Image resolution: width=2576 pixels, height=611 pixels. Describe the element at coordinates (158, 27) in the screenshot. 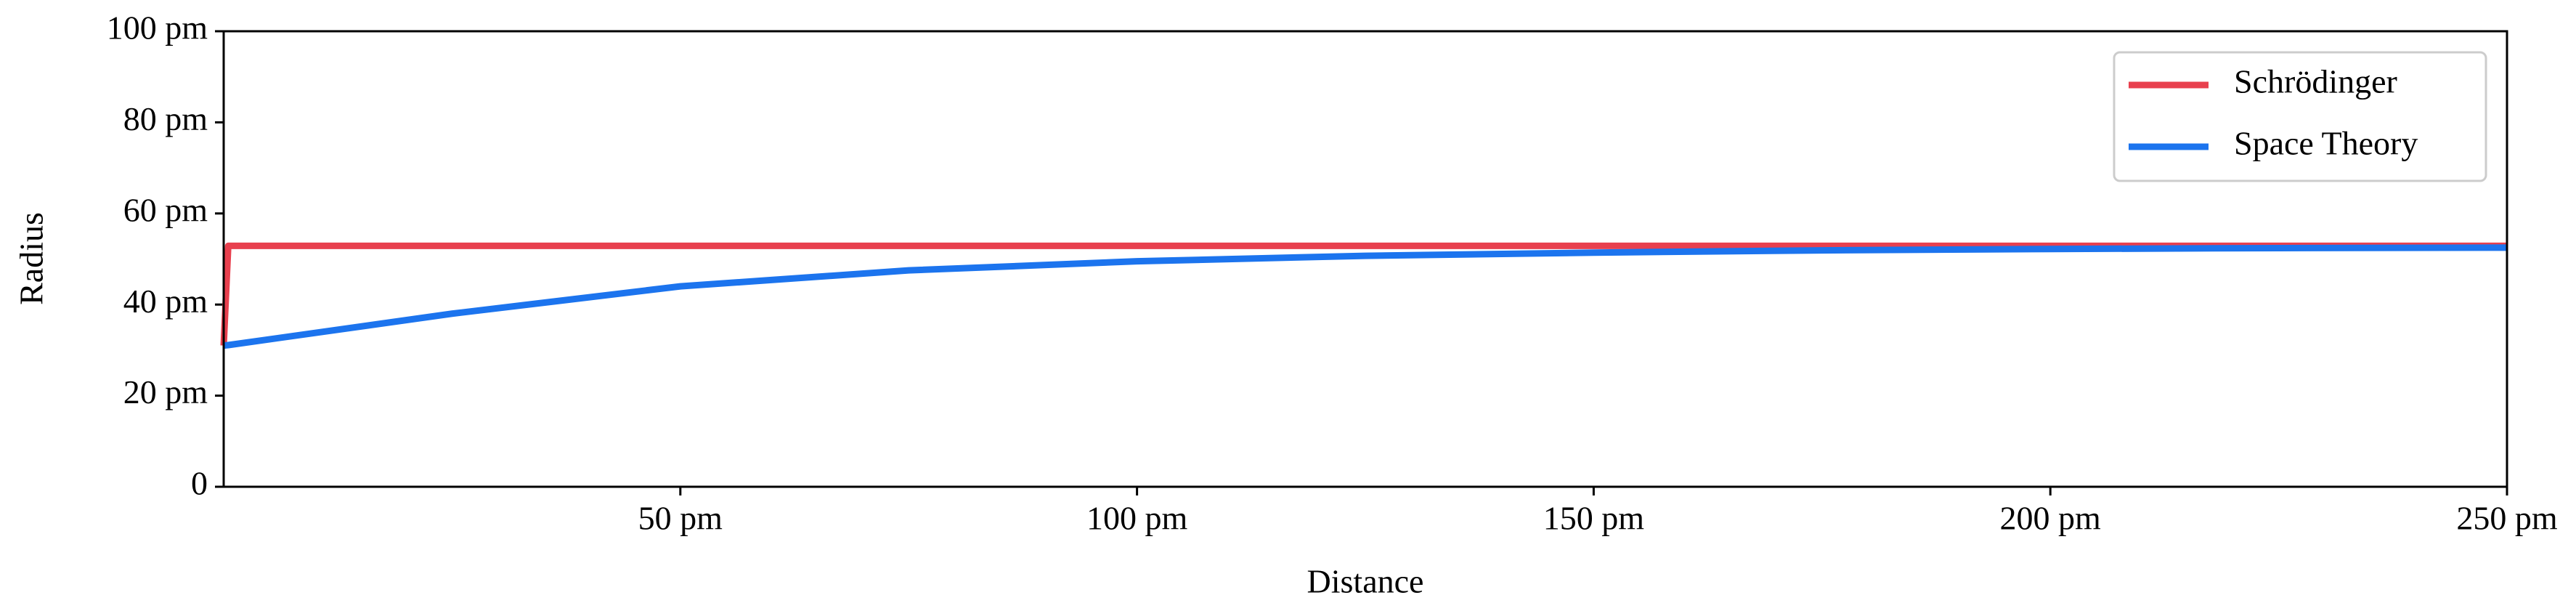

I see `y-tick-label: 100 pm` at that location.